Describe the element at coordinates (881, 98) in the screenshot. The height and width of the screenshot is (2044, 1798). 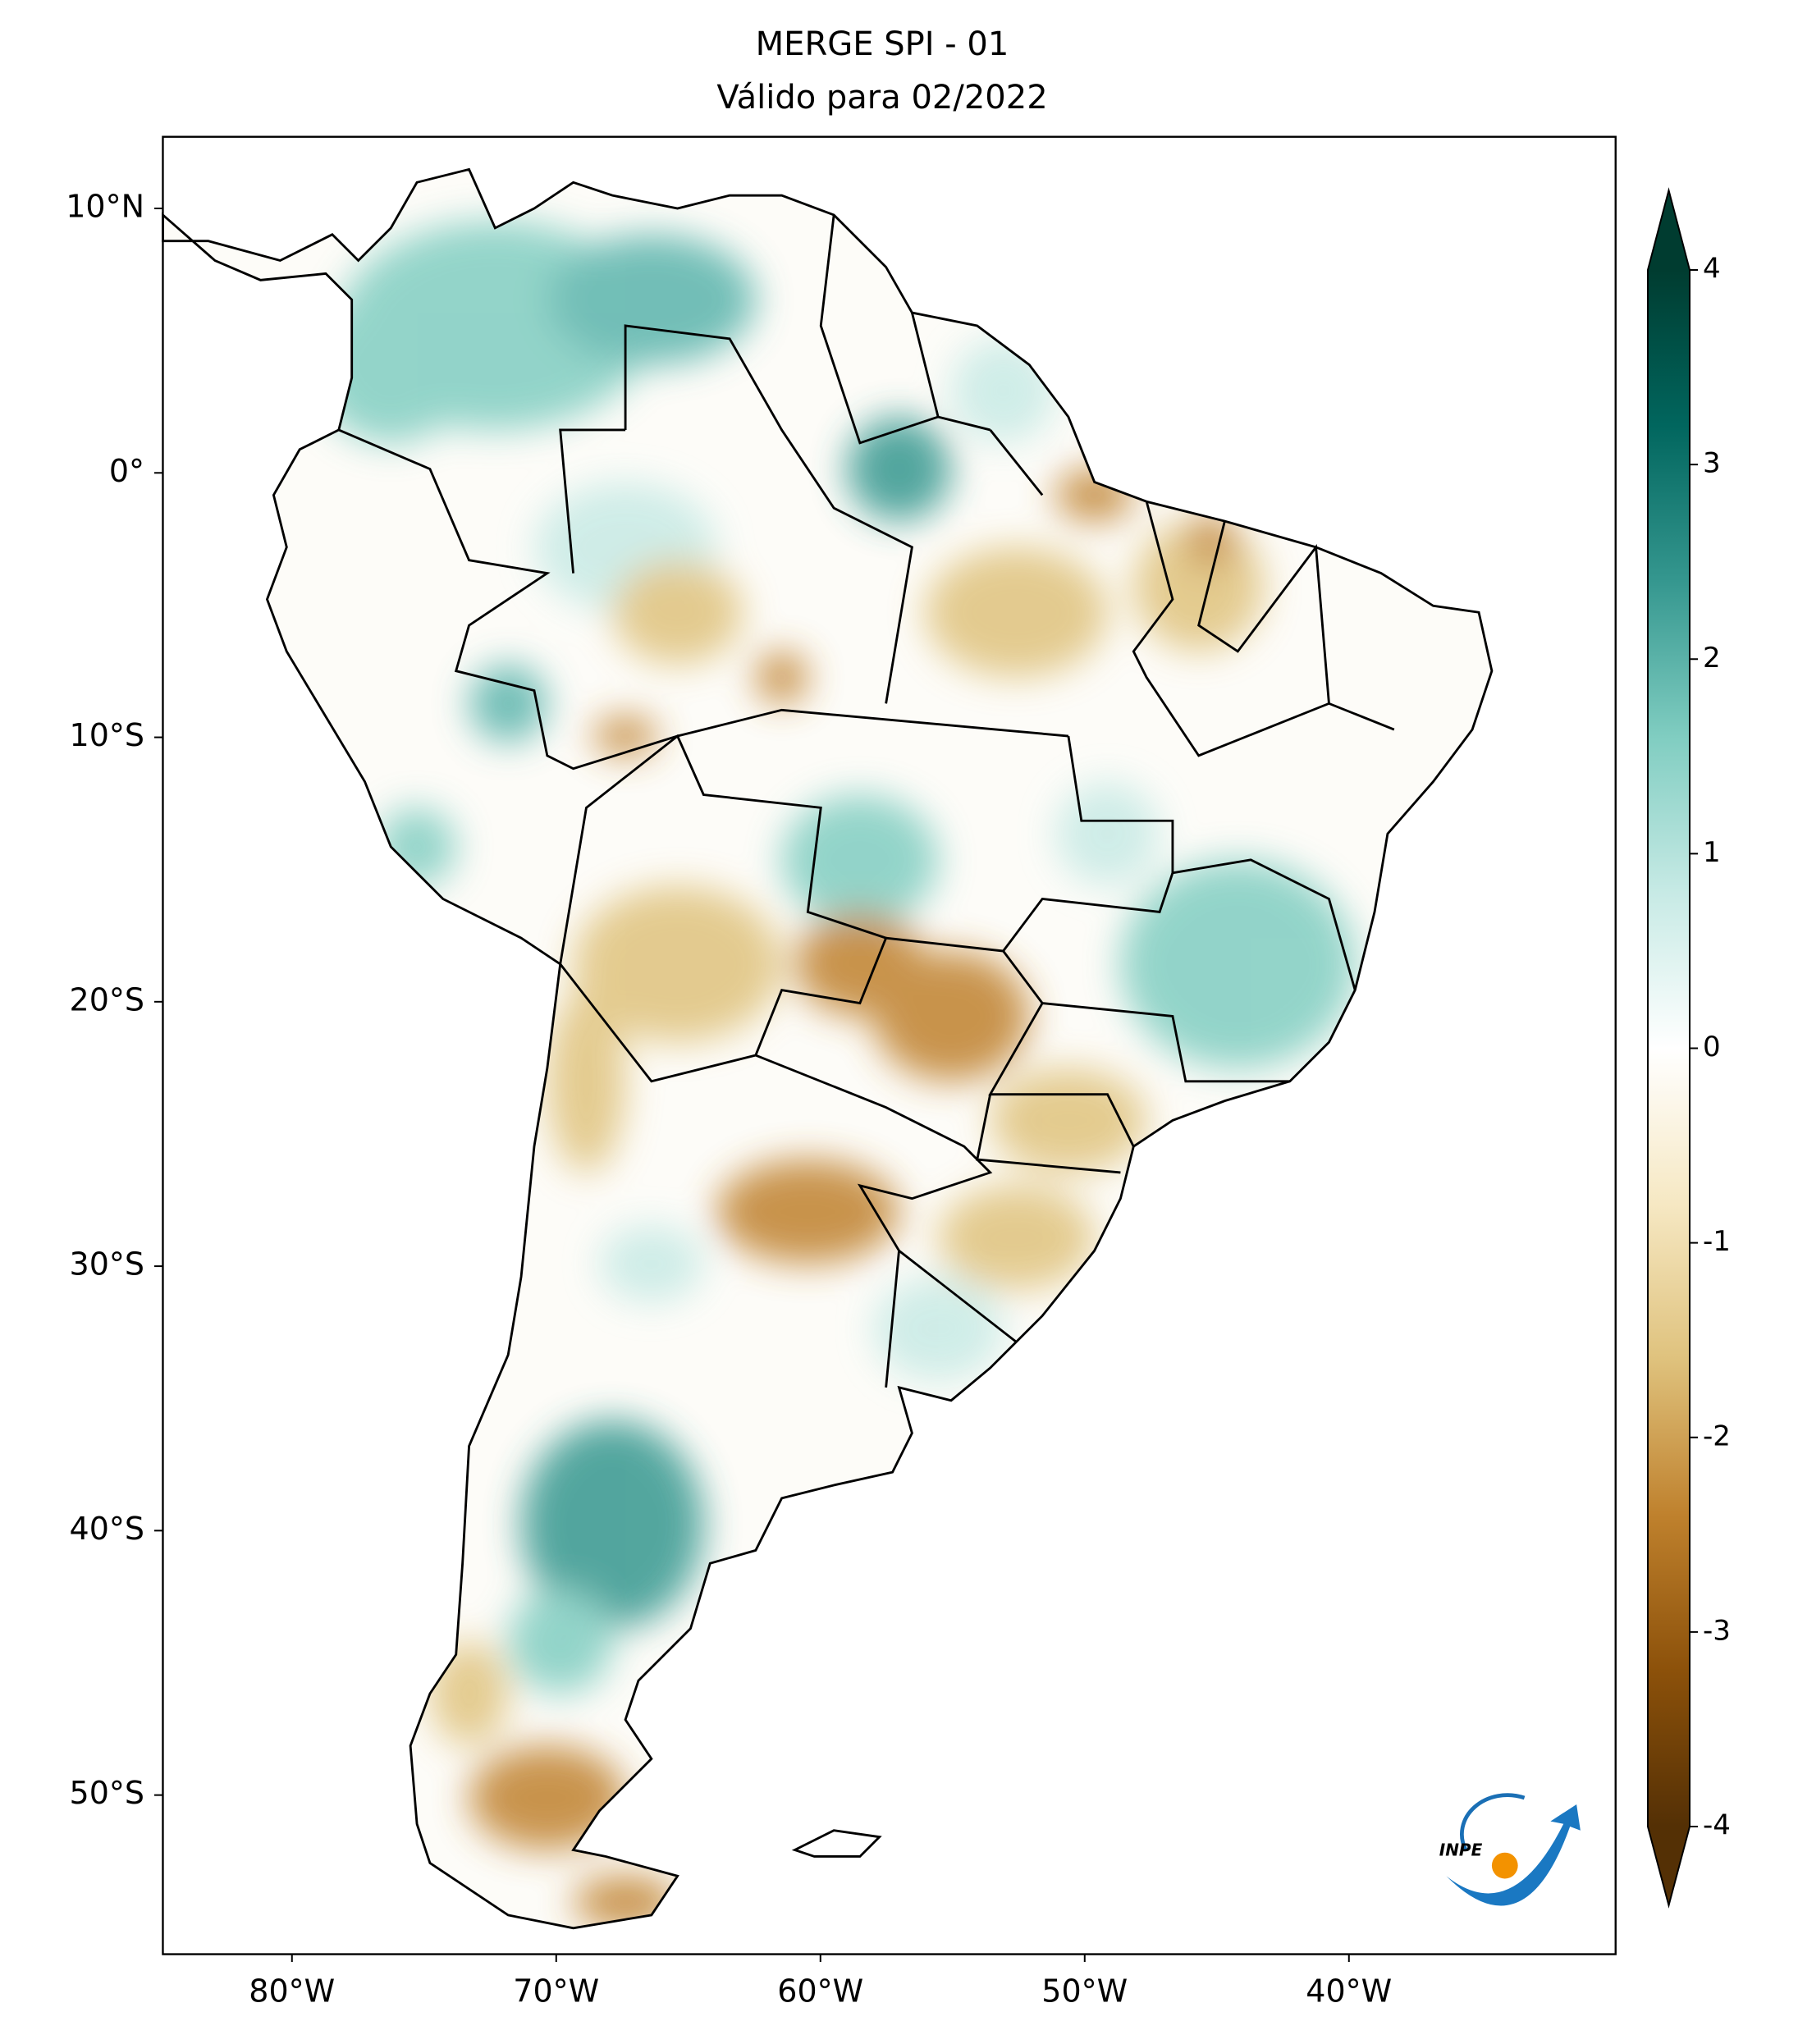
I see `subtitle: Válido para 02/2022` at that location.